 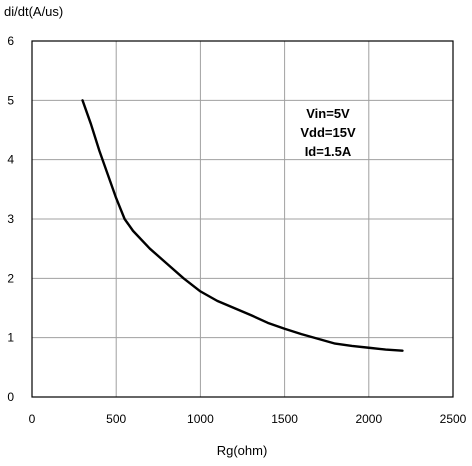 I want to click on x-tick-label: 1000, so click(x=200, y=419).